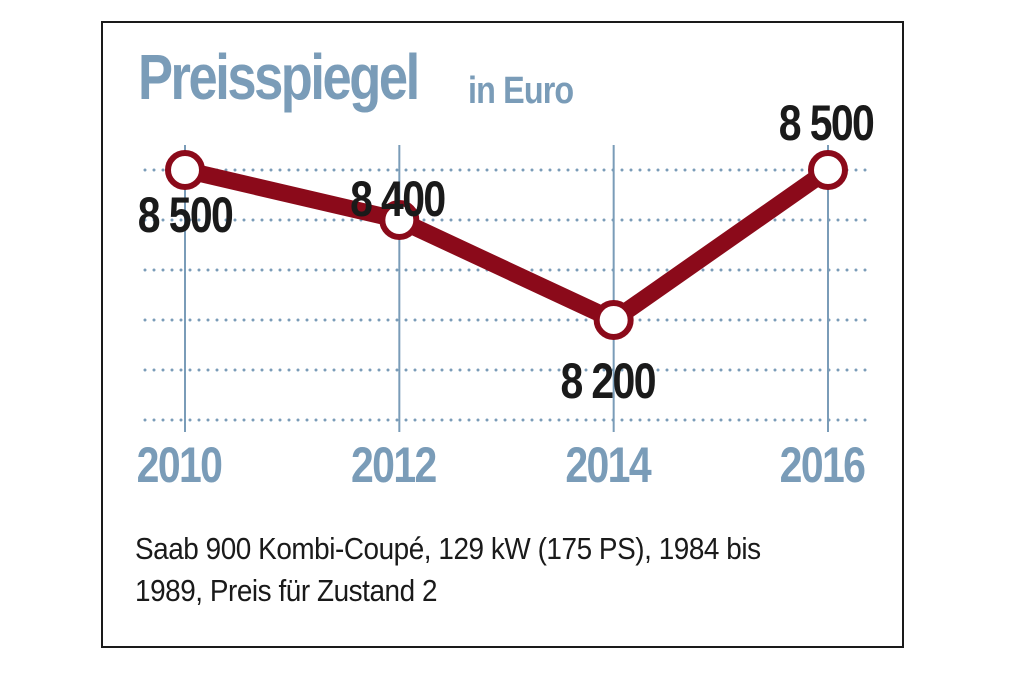 This screenshot has height=673, width=1010. What do you see at coordinates (822, 465) in the screenshot?
I see `x-tick-label: 2016` at bounding box center [822, 465].